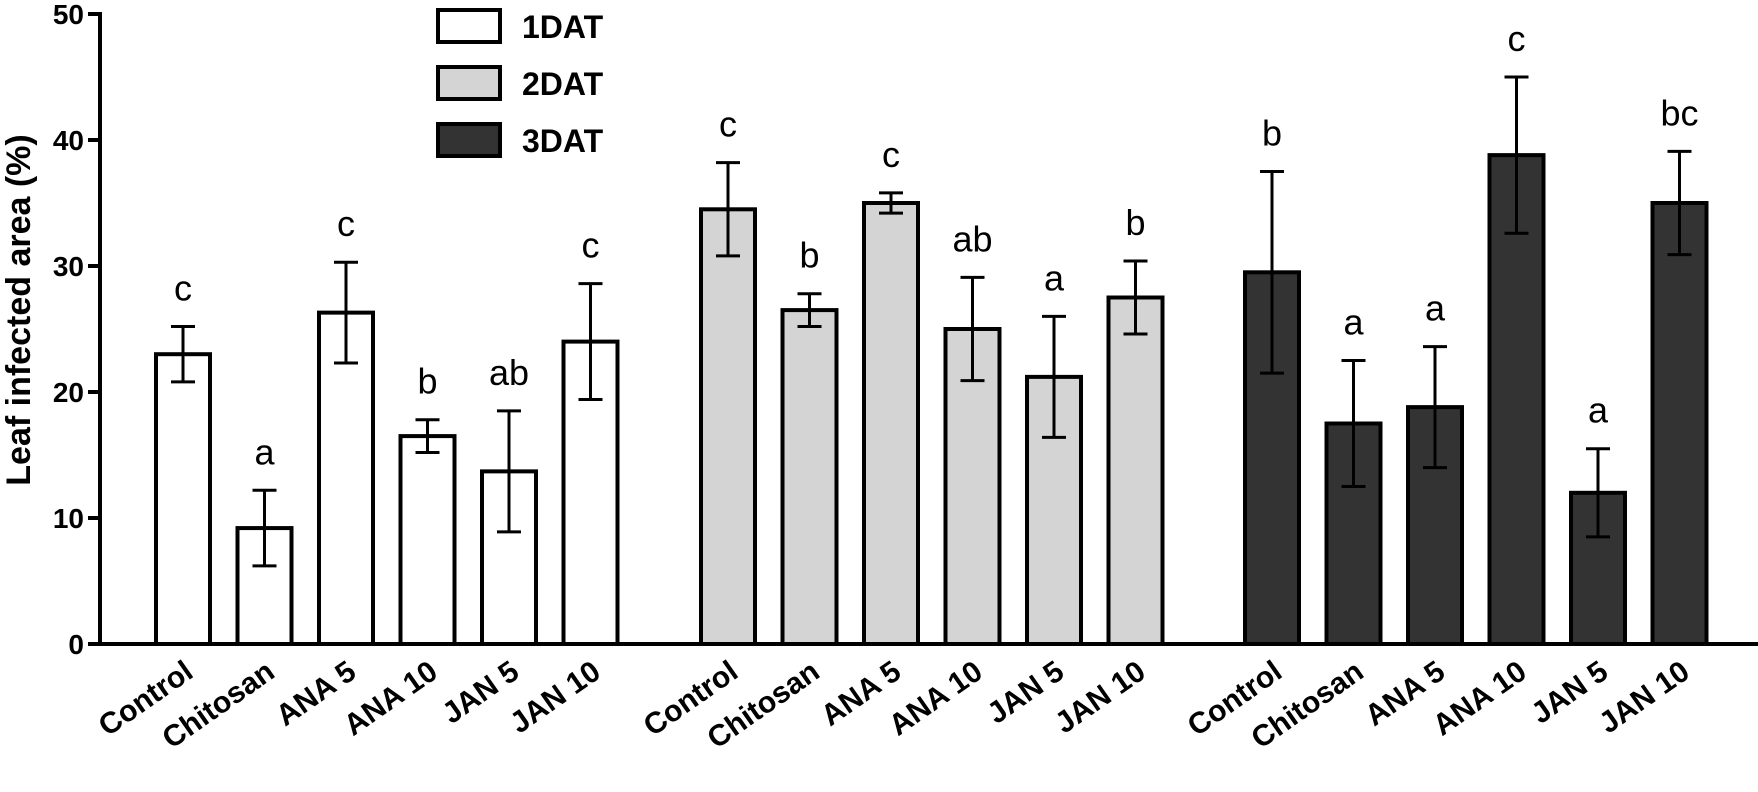 The image size is (1758, 792). Describe the element at coordinates (520, 83) in the screenshot. I see `legend: 1DAT 2DAT 3DAT` at that location.